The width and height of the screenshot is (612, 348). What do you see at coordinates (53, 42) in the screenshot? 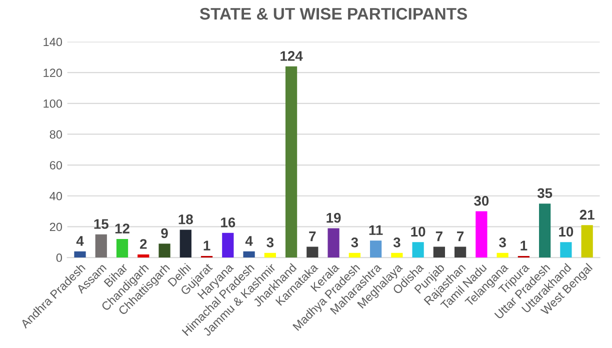
I see `y-tick-label: 140` at bounding box center [53, 42].